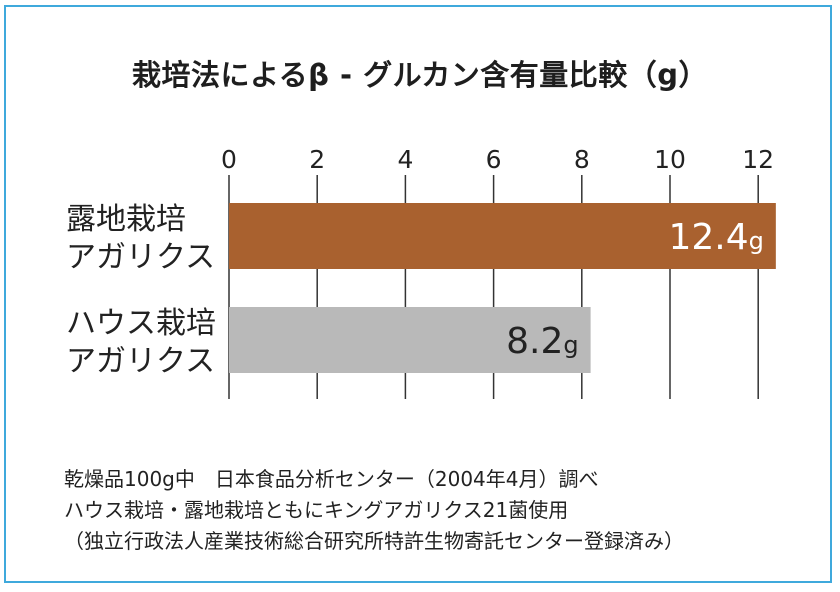  Describe the element at coordinates (229, 159) in the screenshot. I see `x-tick-label-0: 0` at that location.